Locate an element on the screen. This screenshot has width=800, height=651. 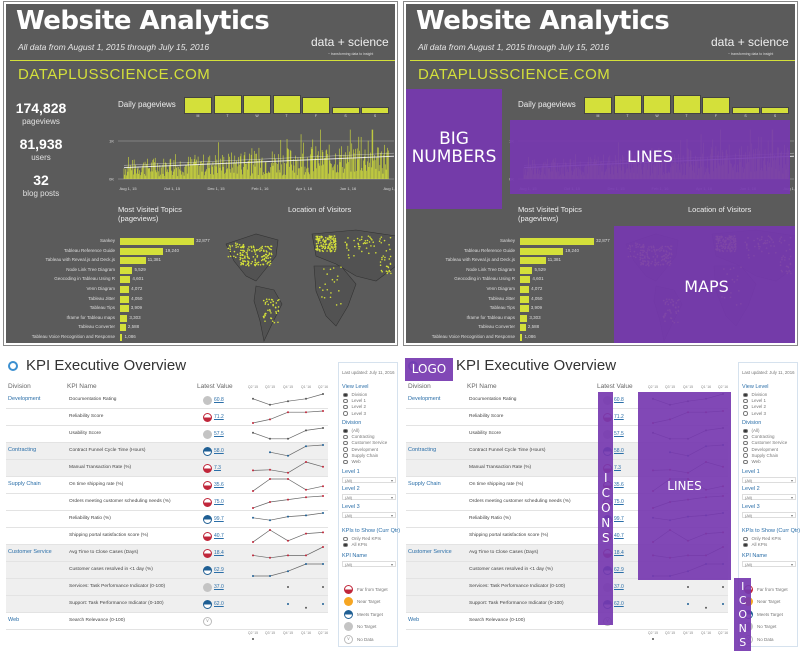
radio-option: (All) is located at coordinates (751, 431).